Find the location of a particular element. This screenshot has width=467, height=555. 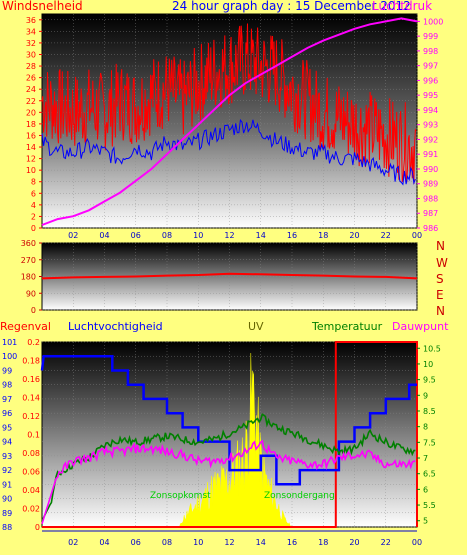

pressure-tick-label: 988 is located at coordinates (430, 198).